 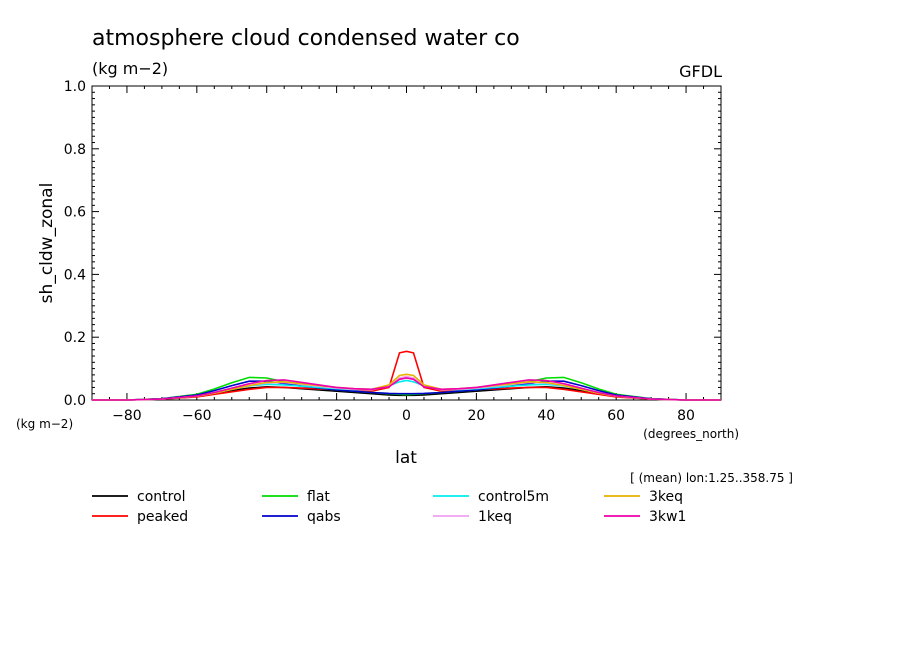 I want to click on y-units-label: (kg m−2), so click(x=44, y=424).